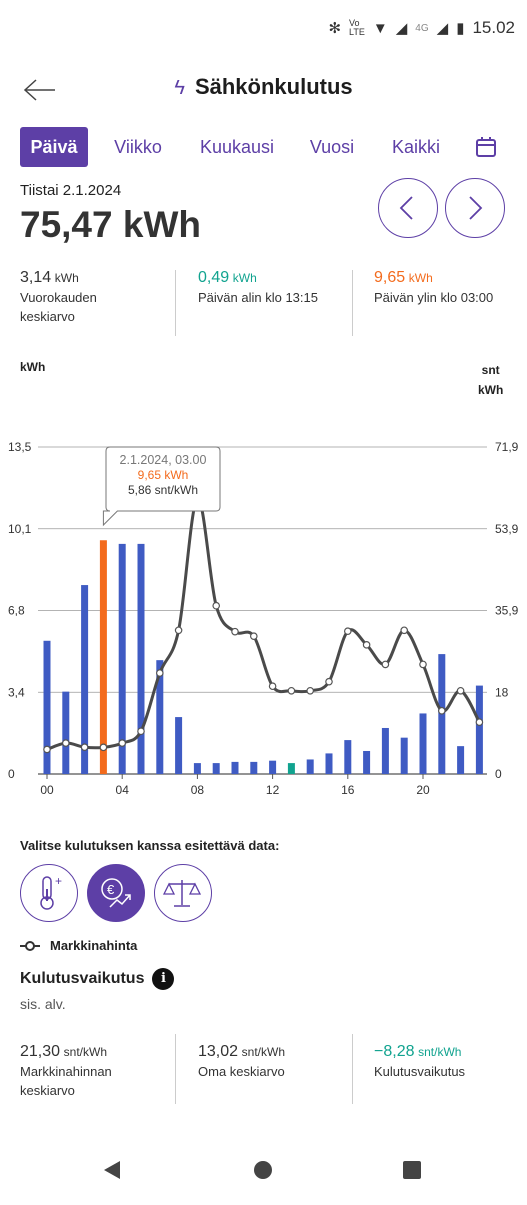  What do you see at coordinates (40, 90) in the screenshot?
I see `back-button` at bounding box center [40, 90].